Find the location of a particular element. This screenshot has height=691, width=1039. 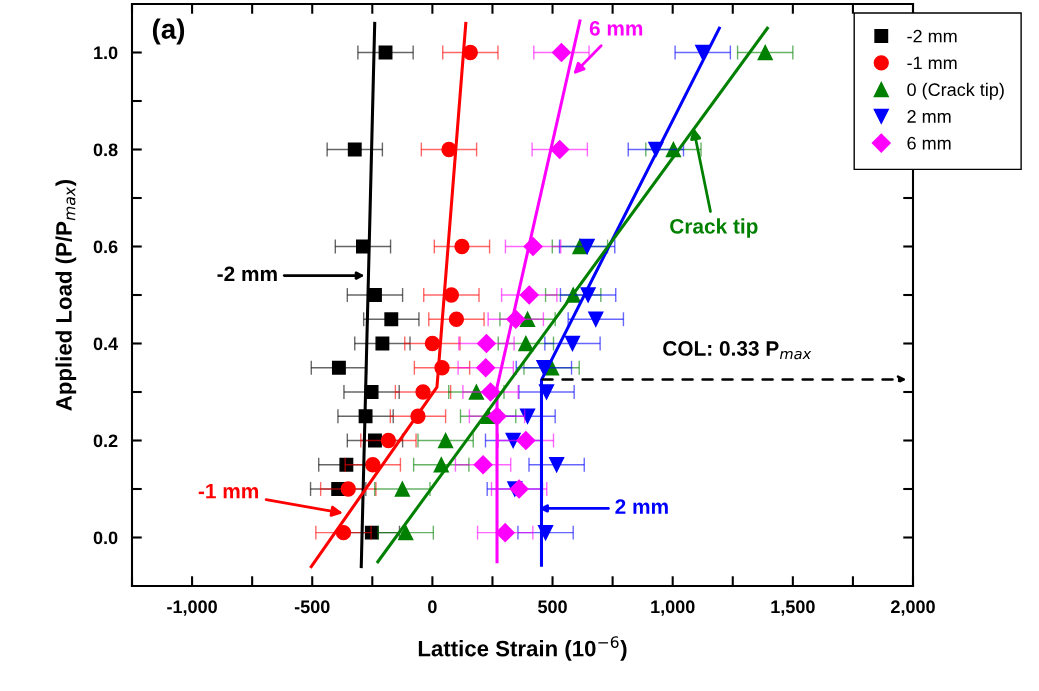

annotation: -2 mm is located at coordinates (247, 274).